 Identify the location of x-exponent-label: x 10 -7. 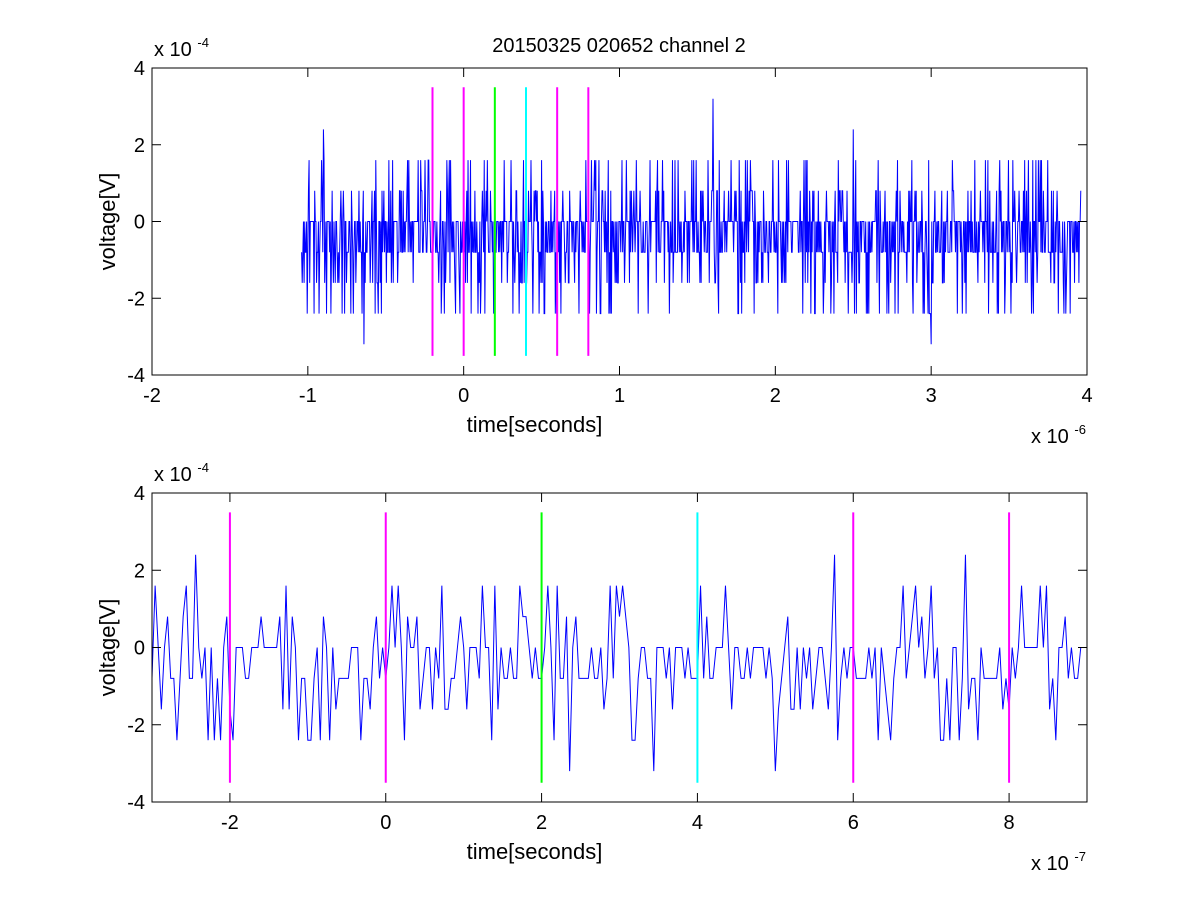
(1058, 862).